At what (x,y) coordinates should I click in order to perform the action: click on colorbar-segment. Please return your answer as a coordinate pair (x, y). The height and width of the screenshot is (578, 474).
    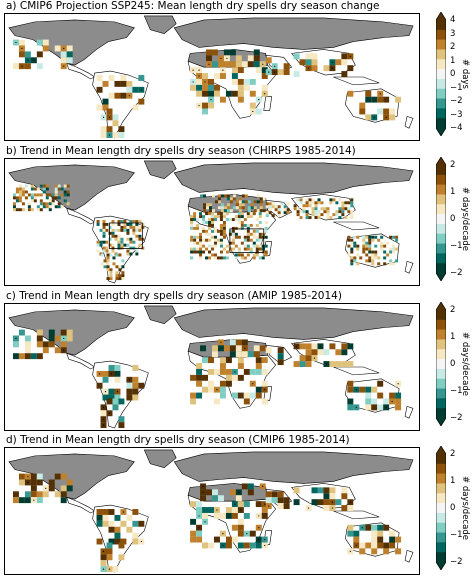
    Looking at the image, I should click on (441, 189).